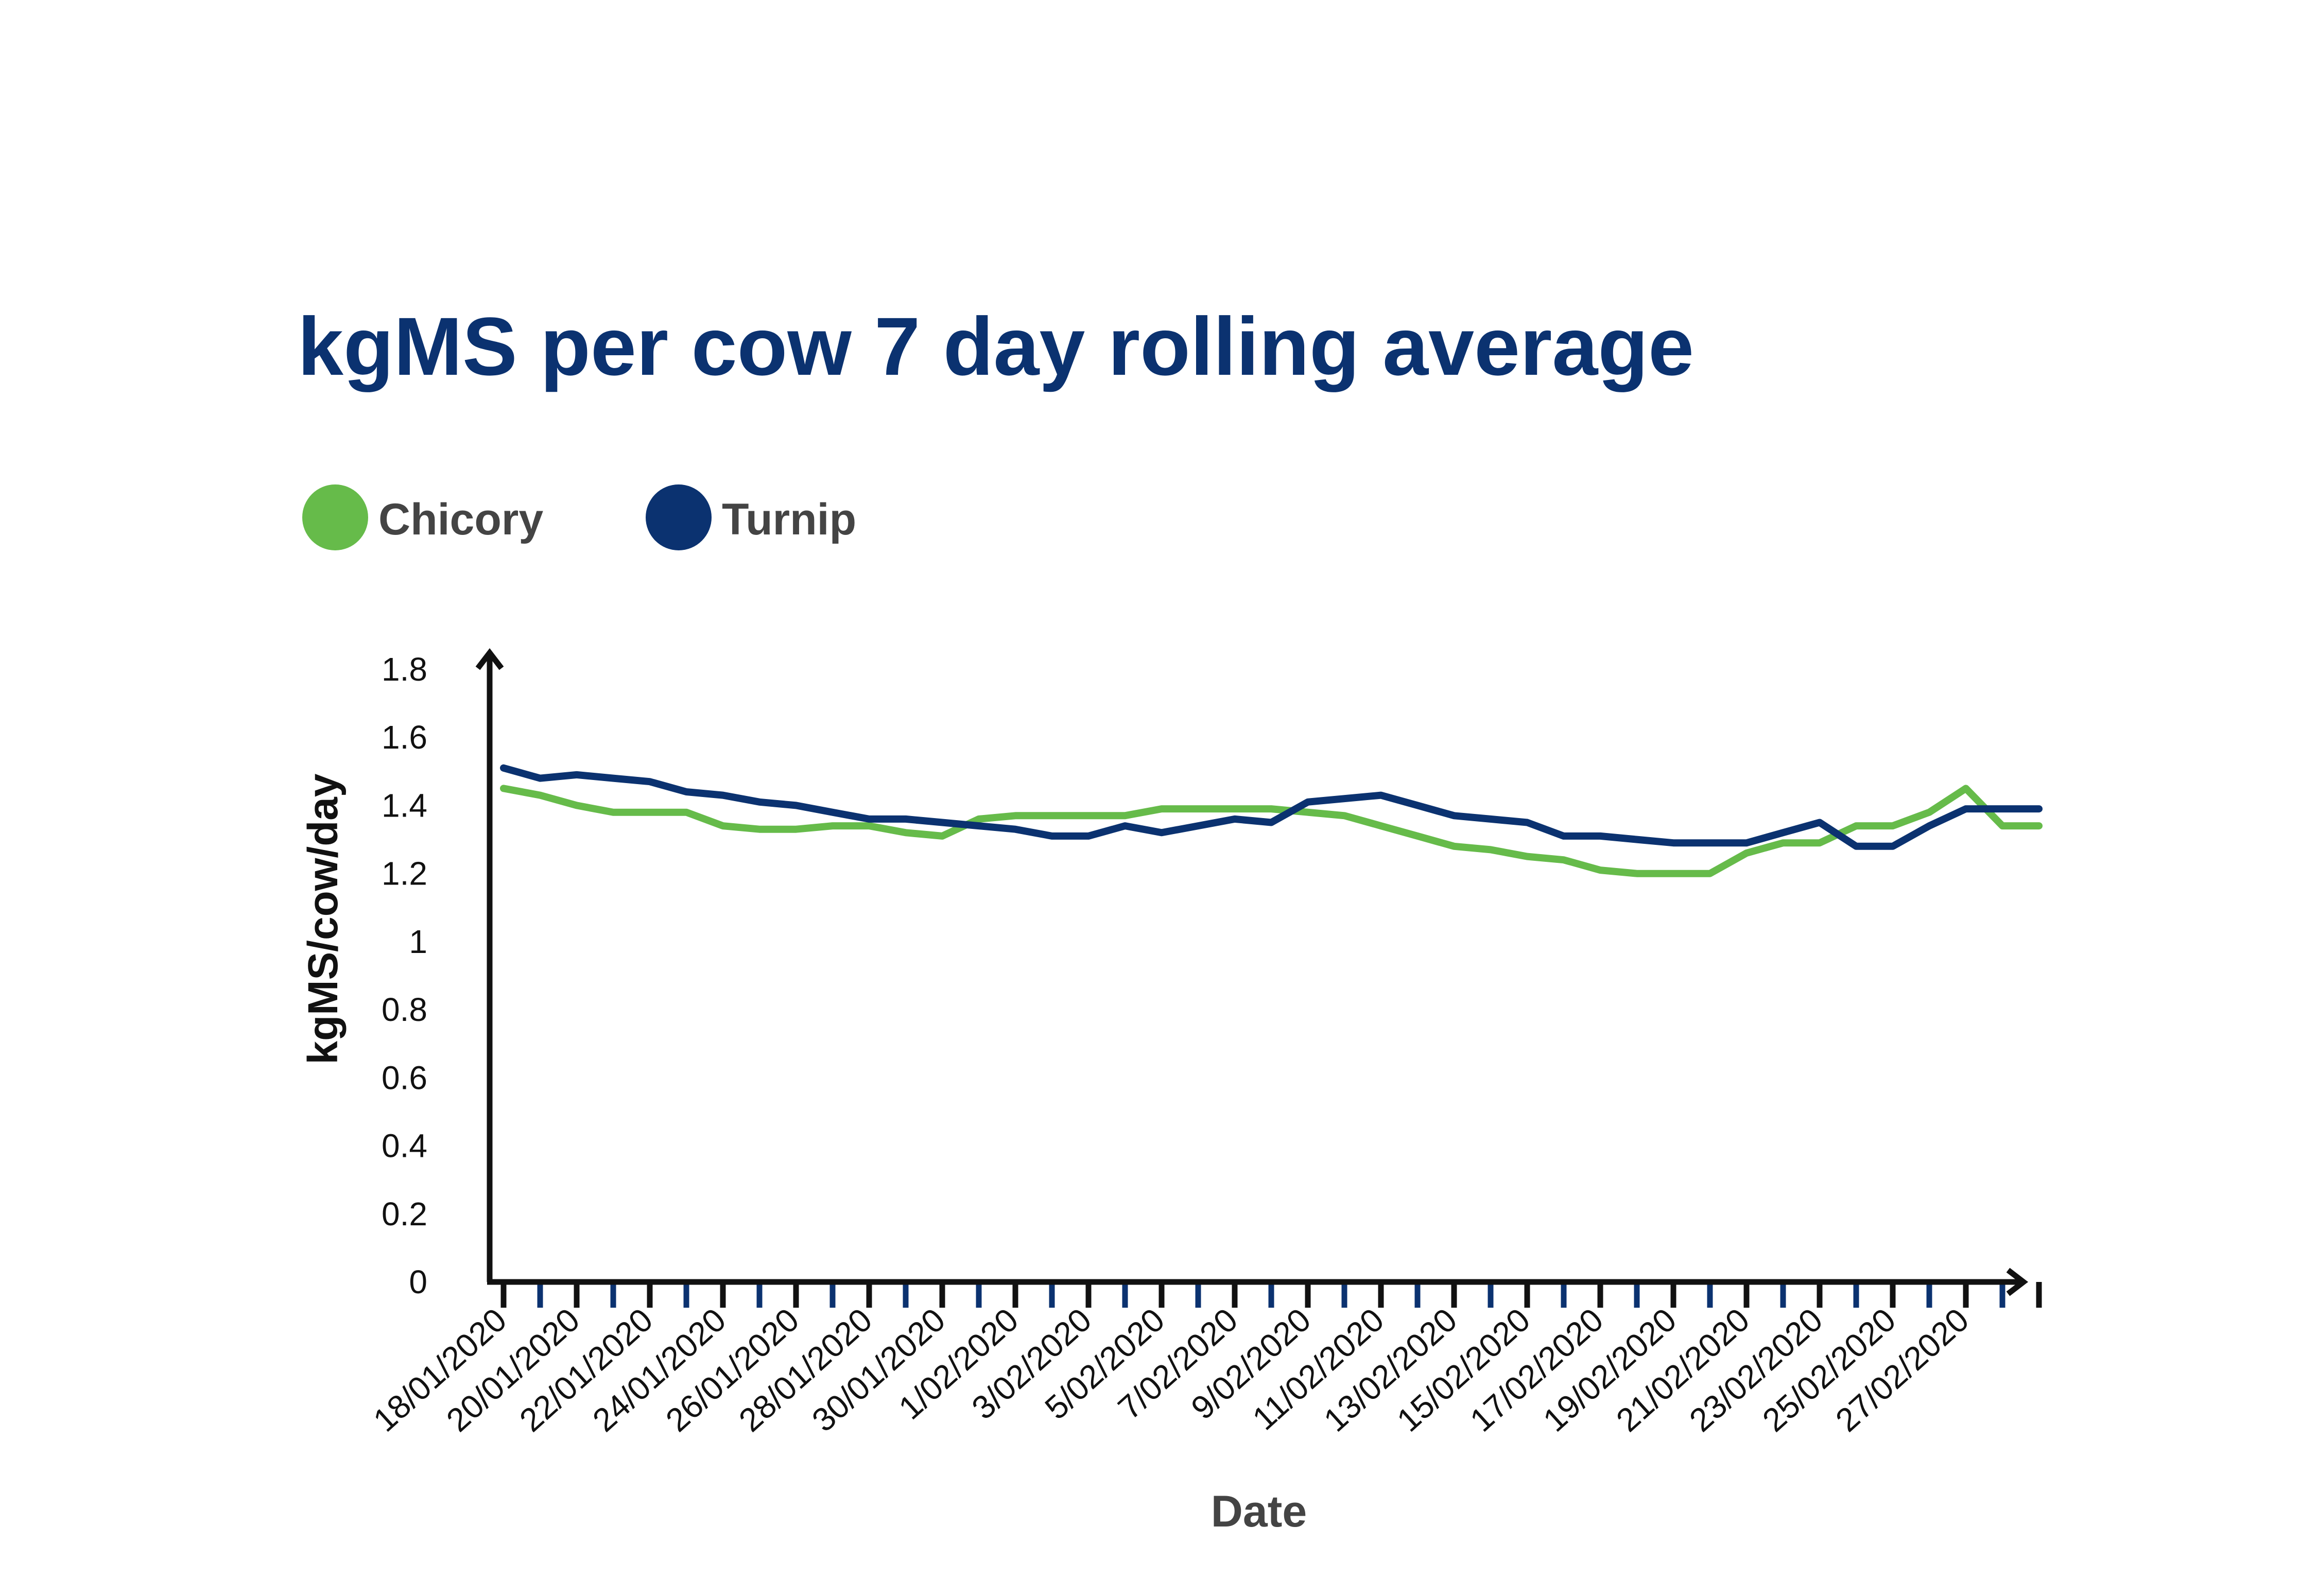 This screenshot has height=1596, width=2317. Describe the element at coordinates (418, 1281) in the screenshot. I see `y-tick-label: 0` at that location.